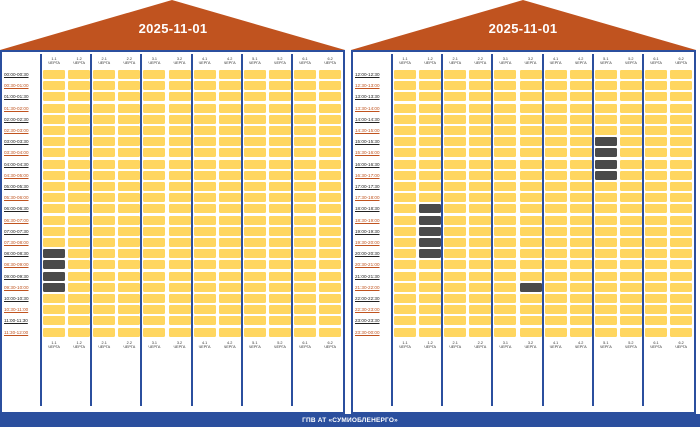 This screenshot has width=700, height=427. I want to click on time-slot-label: 09:30-10:00, so click(16, 287).